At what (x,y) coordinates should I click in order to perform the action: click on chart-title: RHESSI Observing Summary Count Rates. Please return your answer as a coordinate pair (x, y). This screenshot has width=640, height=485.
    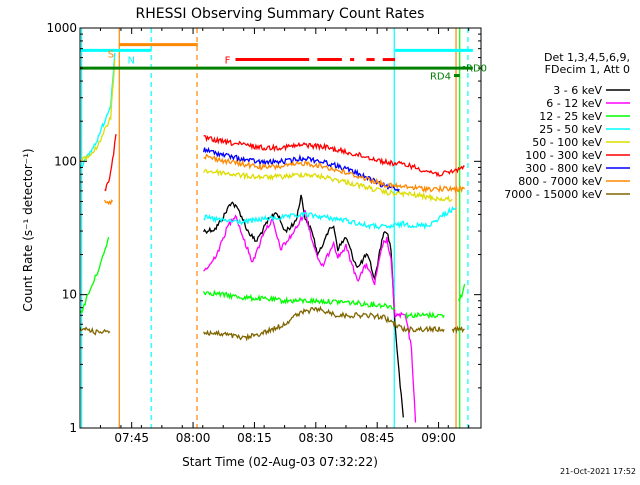
    Looking at the image, I should click on (280, 14).